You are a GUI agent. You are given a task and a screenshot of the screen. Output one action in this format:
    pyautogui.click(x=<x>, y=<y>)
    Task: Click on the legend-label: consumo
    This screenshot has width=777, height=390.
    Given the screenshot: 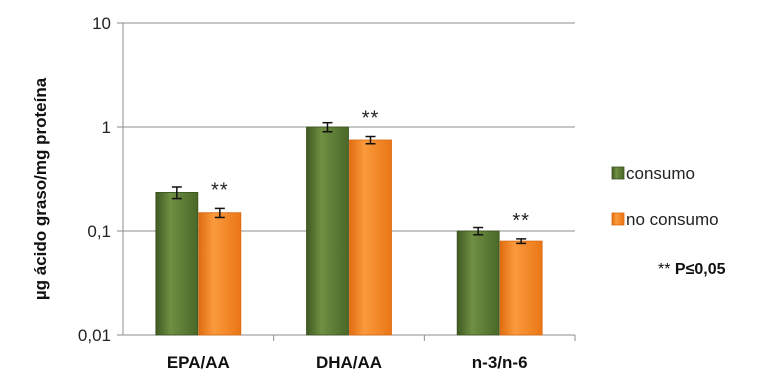 What is the action you would take?
    pyautogui.click(x=660, y=173)
    